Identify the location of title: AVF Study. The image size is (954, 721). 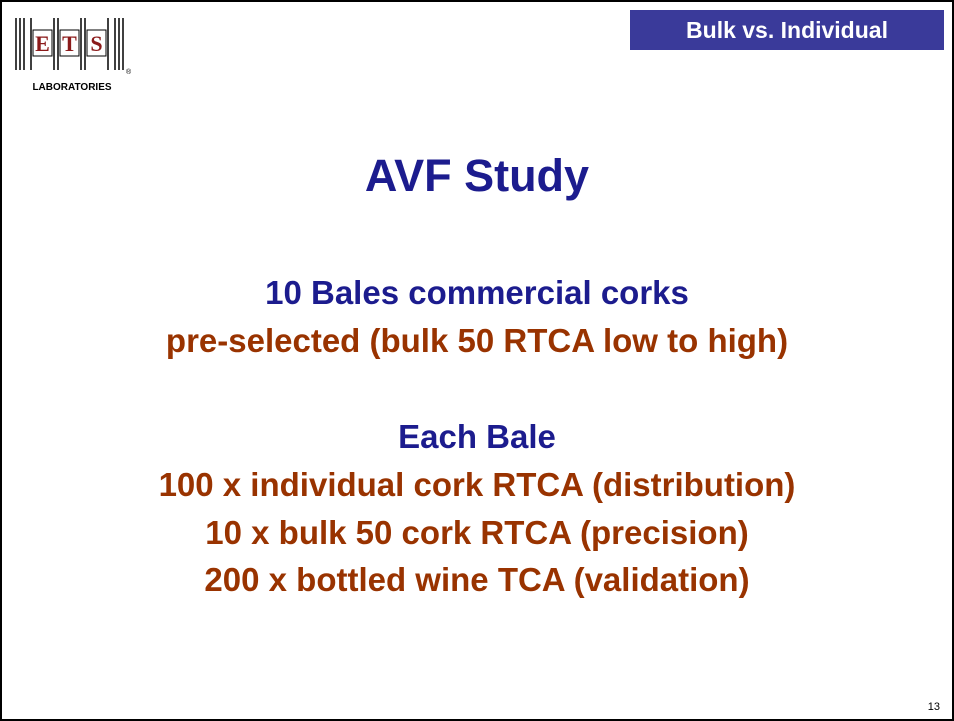
(477, 175).